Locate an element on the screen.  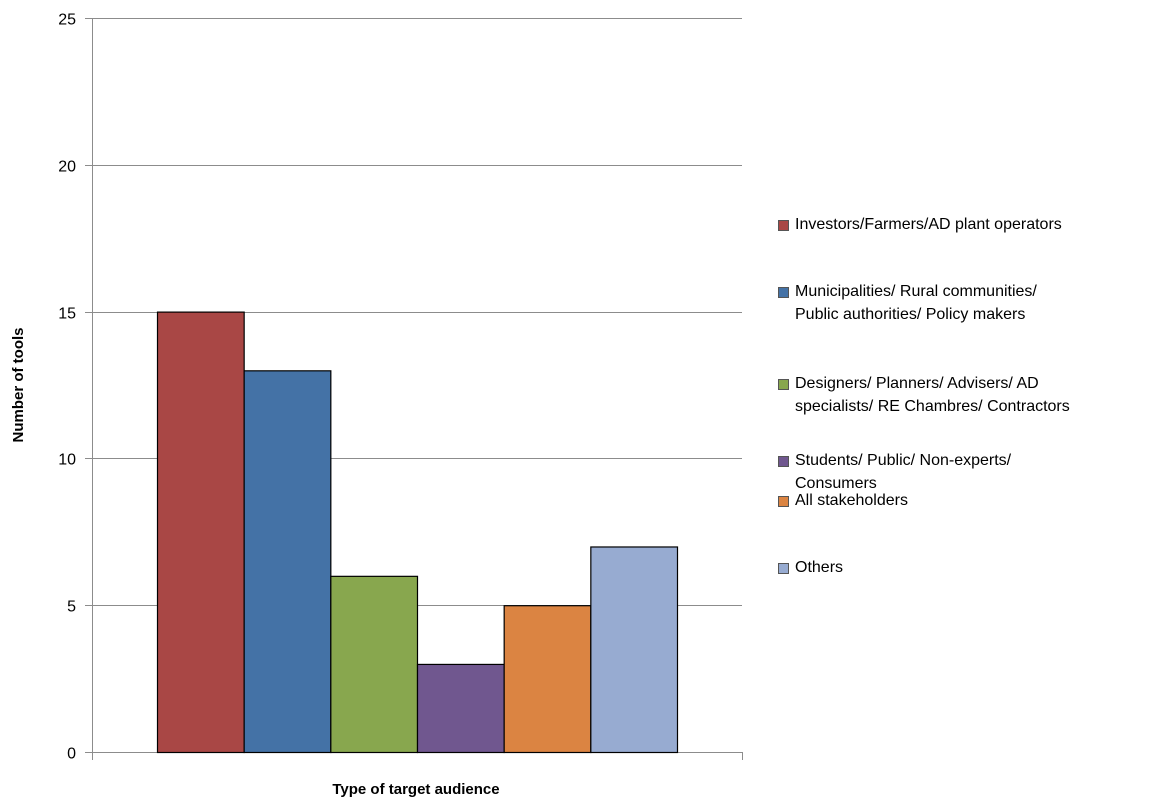
legend-label: Students/ Public/ Non-experts/Consumers is located at coordinates (972, 472).